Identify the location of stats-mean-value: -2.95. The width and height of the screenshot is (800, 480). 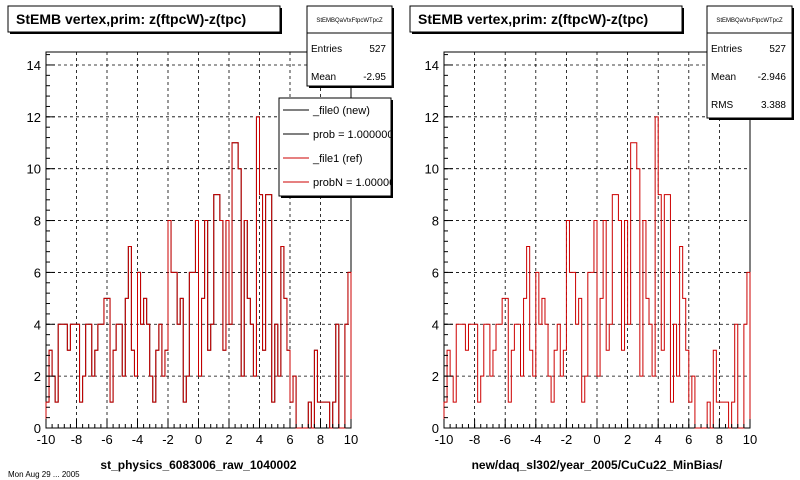
(374, 77).